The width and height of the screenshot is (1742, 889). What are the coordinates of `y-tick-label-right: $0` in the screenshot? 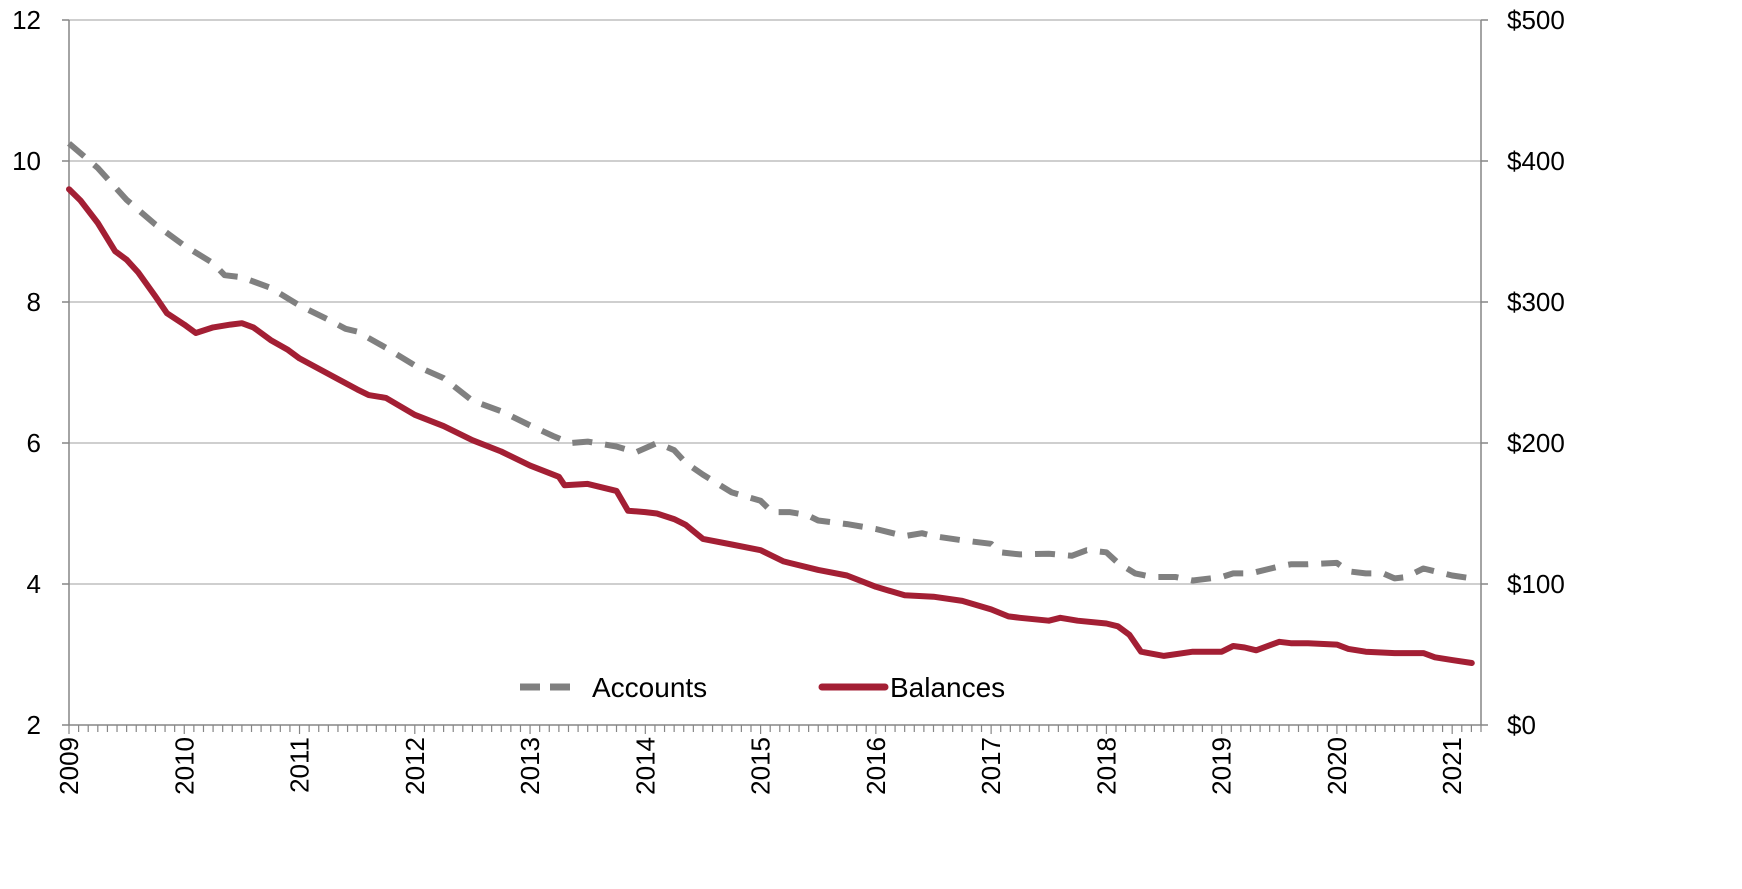 It's located at (1521, 725).